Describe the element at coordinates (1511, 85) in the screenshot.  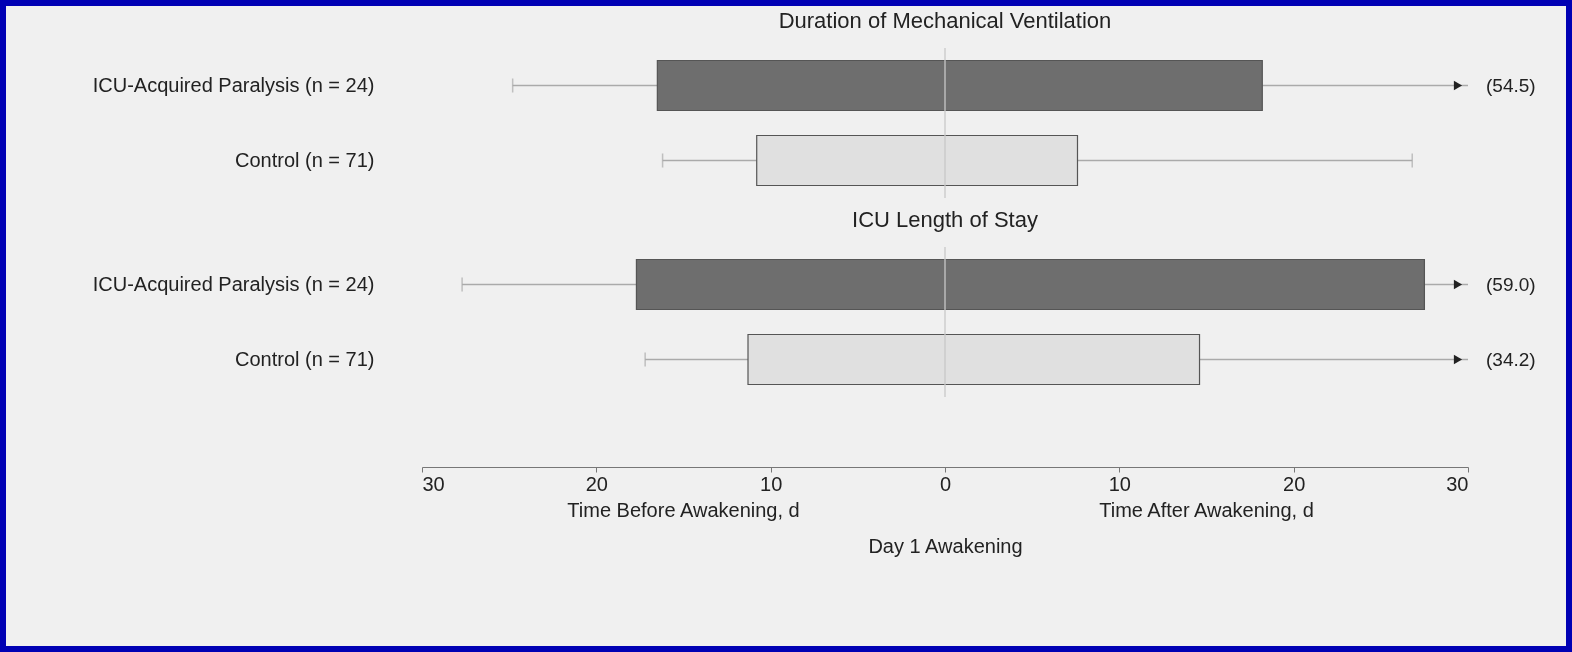
I see `text: (54.5)` at that location.